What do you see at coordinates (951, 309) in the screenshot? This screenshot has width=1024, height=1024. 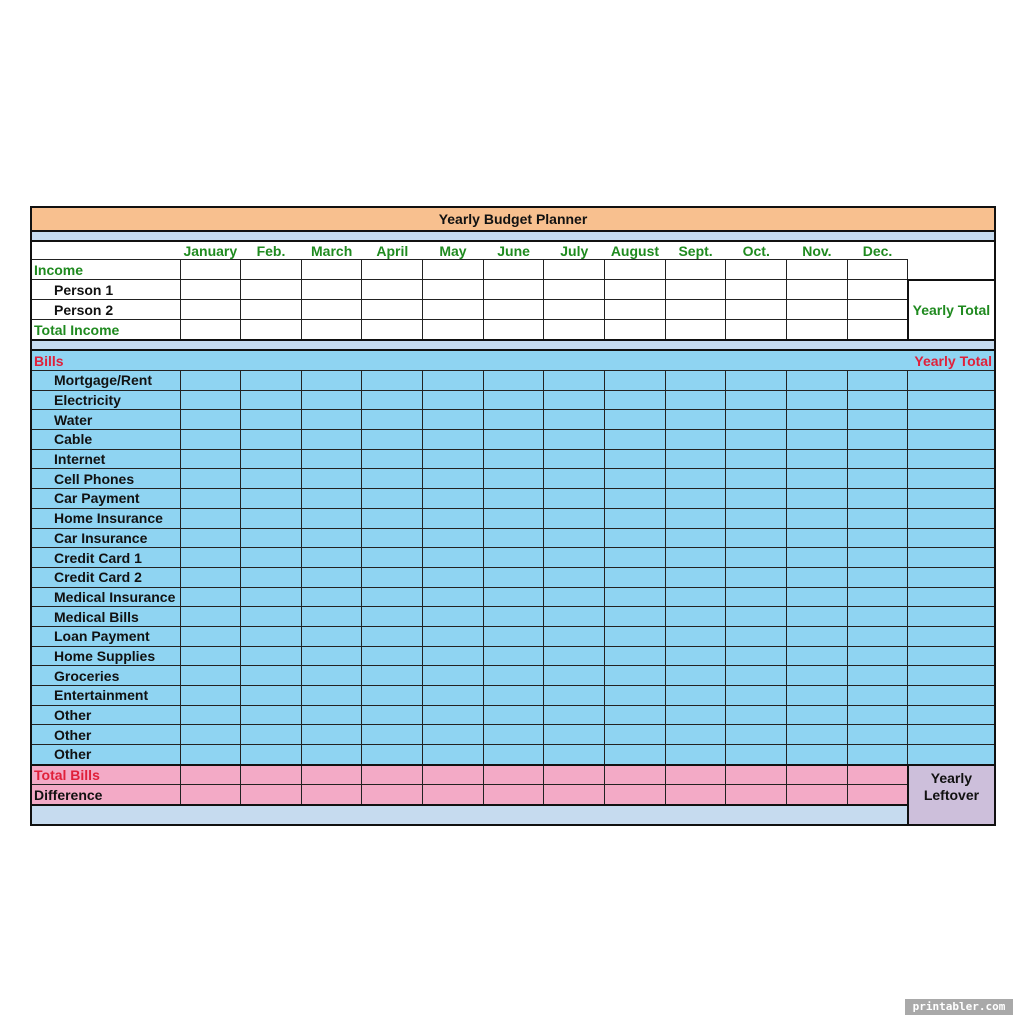 I see `income-yearly-total: Yearly Total` at bounding box center [951, 309].